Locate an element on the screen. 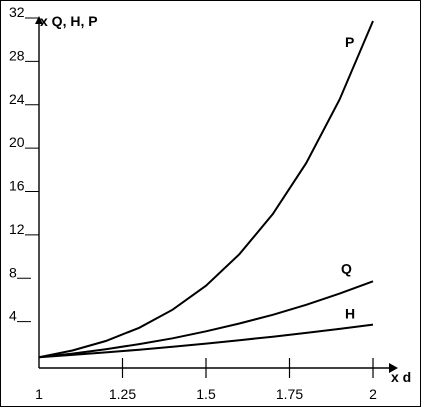 The image size is (421, 408). series-line-h is located at coordinates (206, 341).